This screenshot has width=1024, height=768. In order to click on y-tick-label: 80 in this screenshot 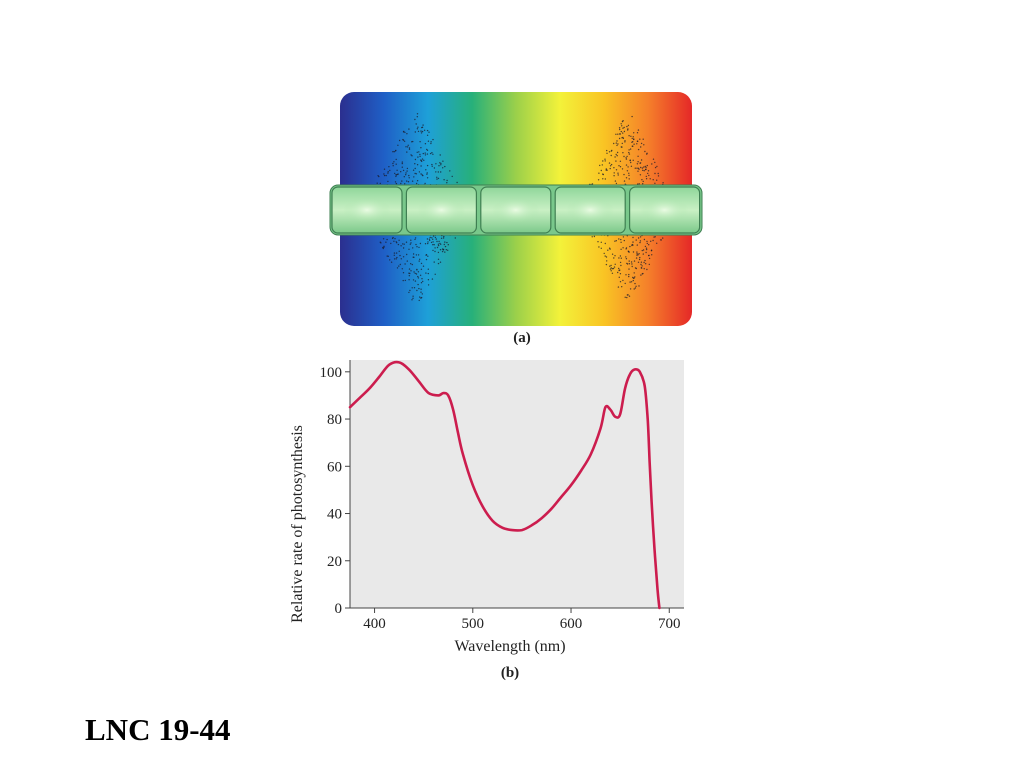, I will do `click(334, 420)`.